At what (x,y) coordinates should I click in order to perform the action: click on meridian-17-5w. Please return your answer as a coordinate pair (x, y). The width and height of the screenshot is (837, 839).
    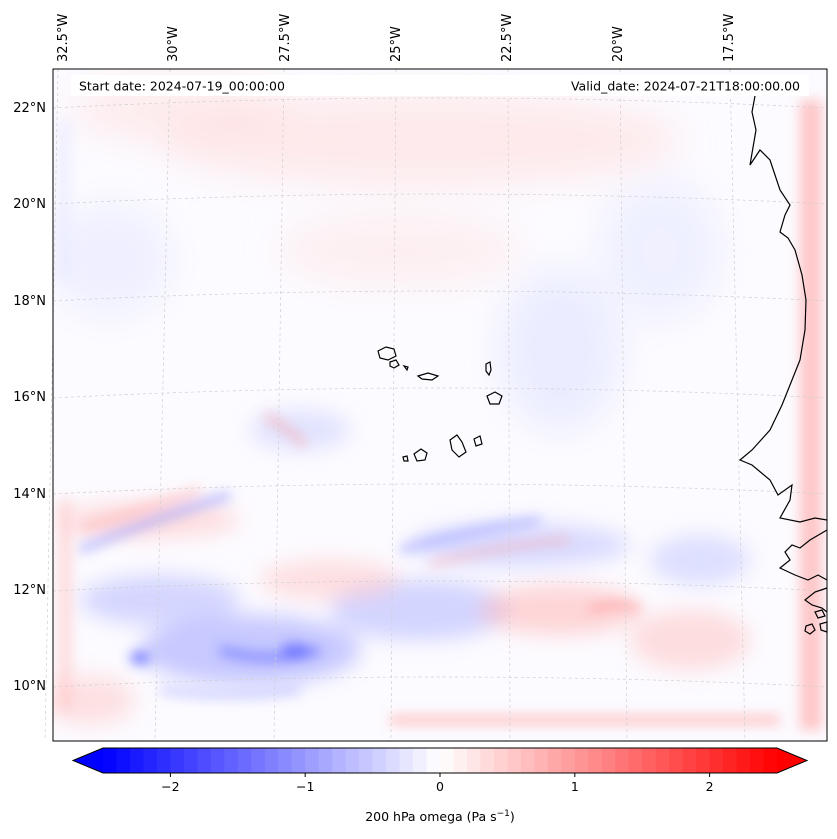
    Looking at the image, I should click on (737, 405).